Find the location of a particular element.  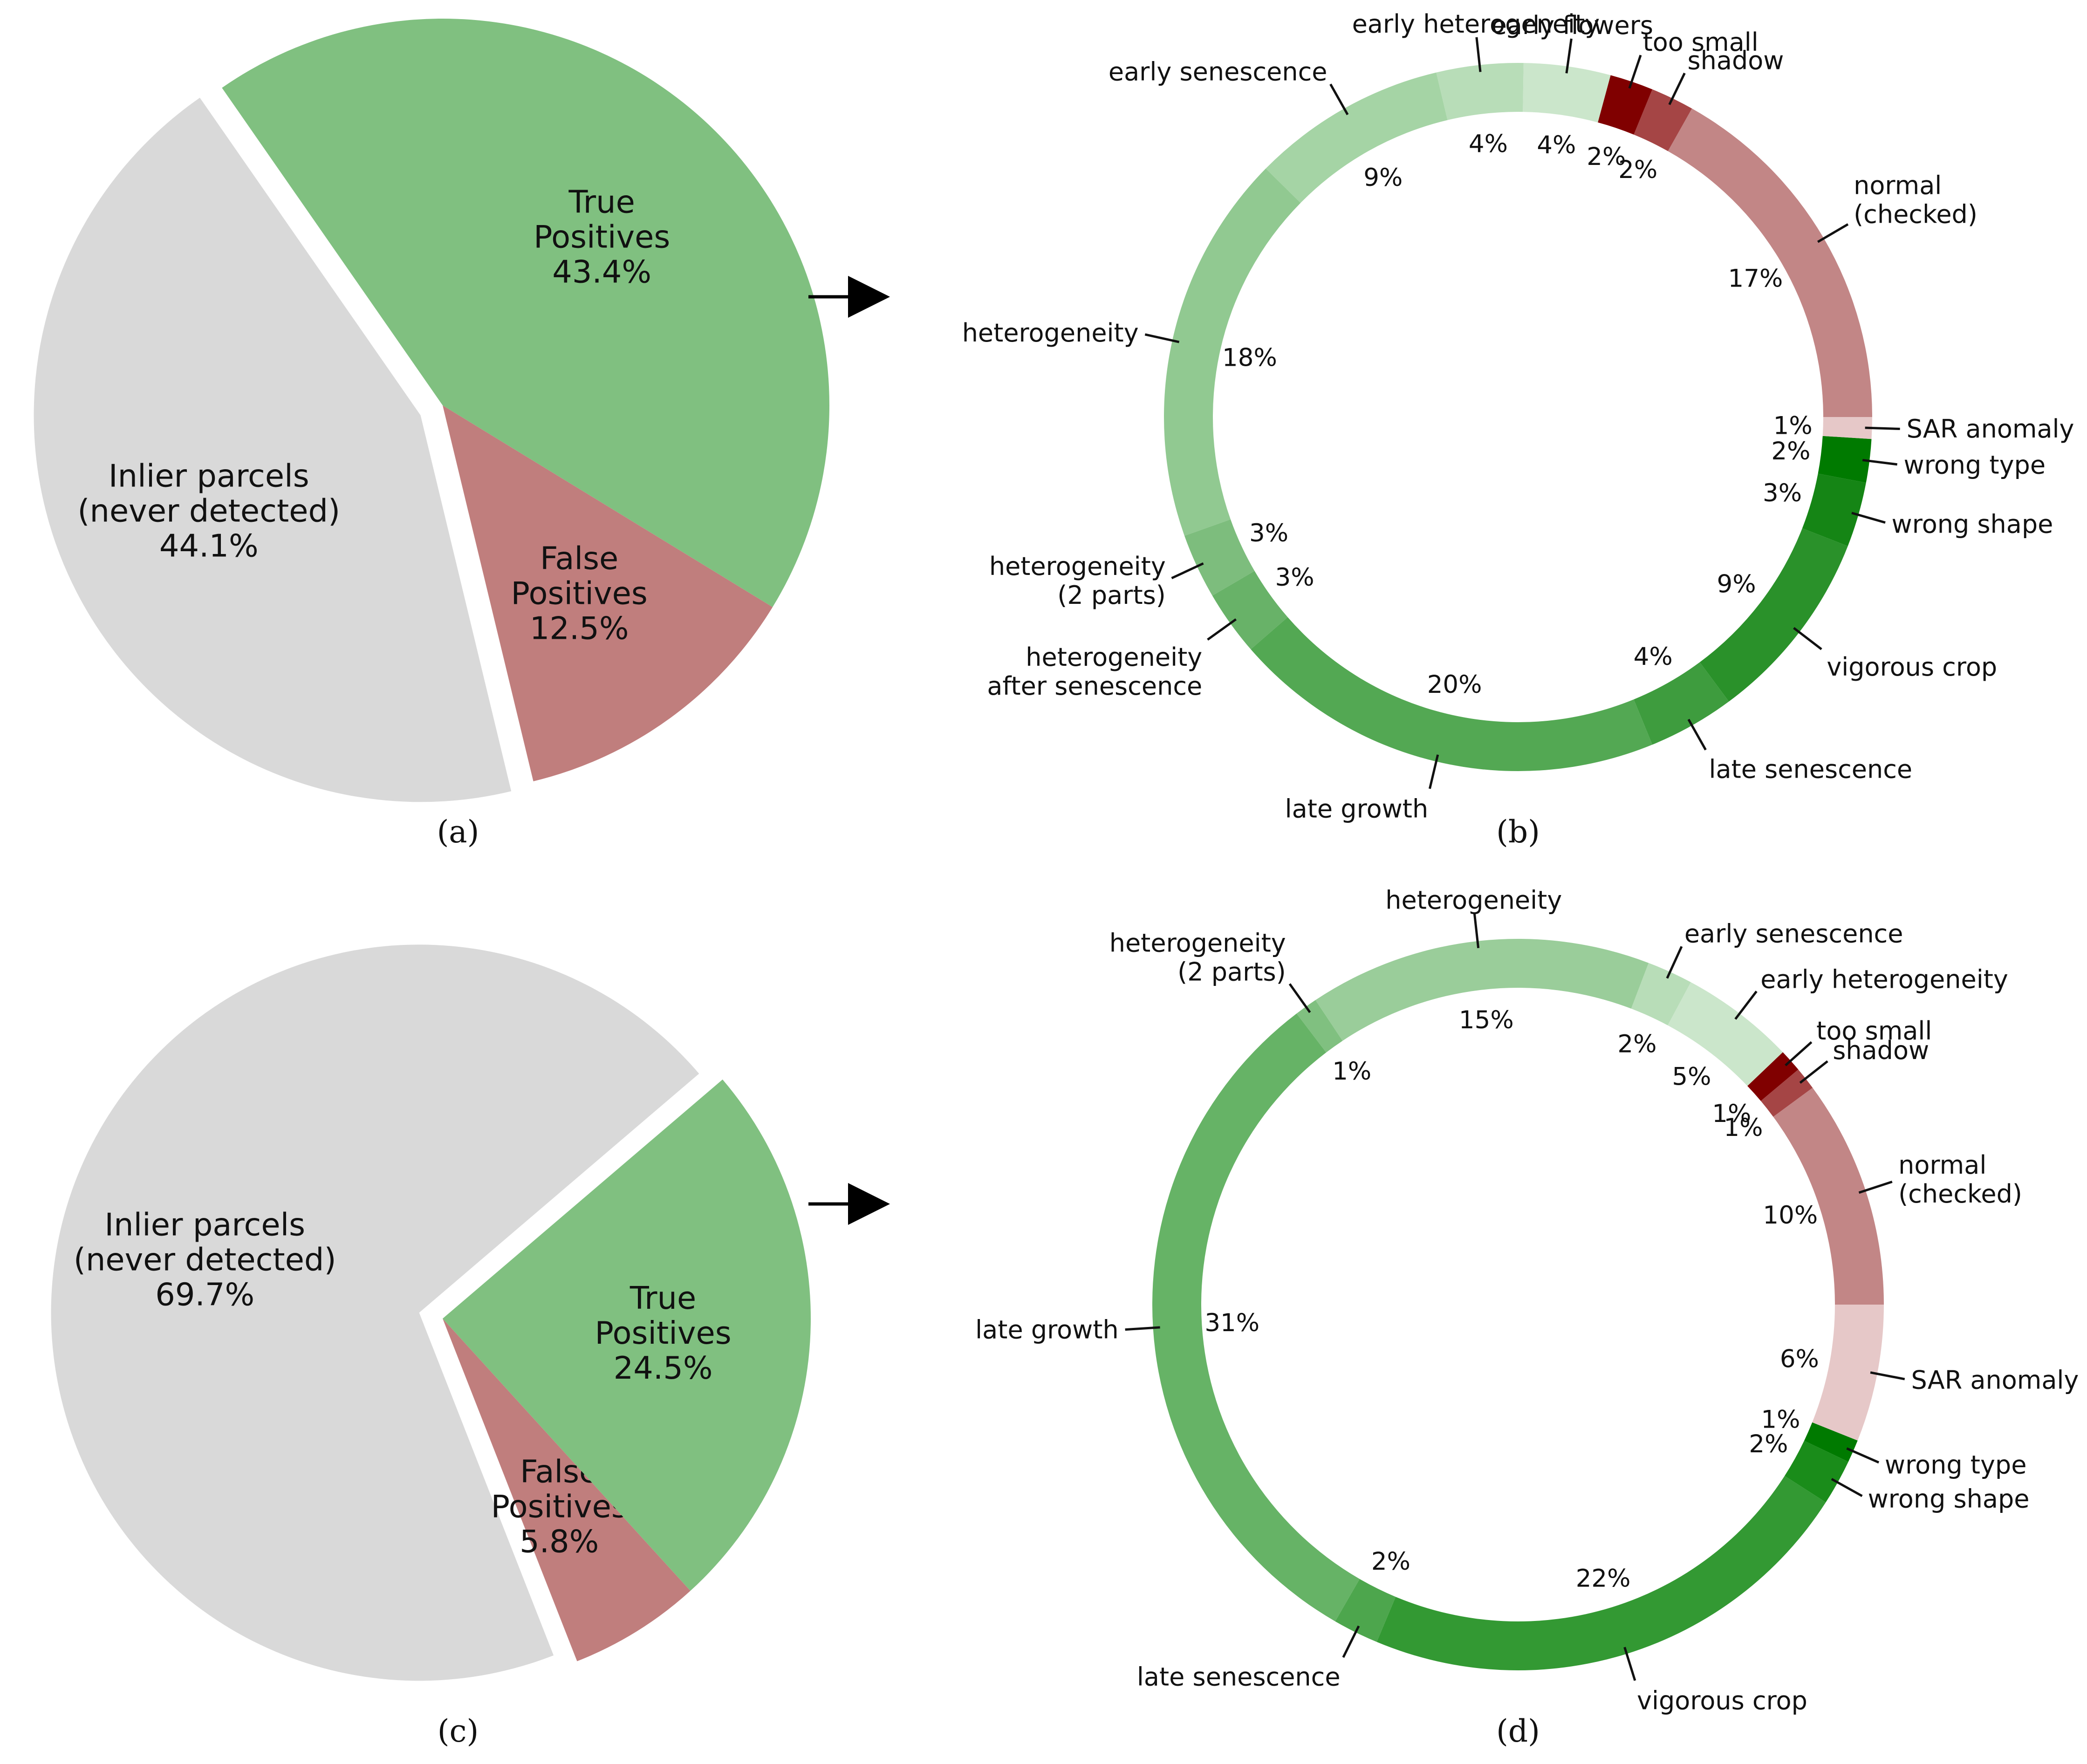

donut-segment-late-growth is located at coordinates (1452, 694).